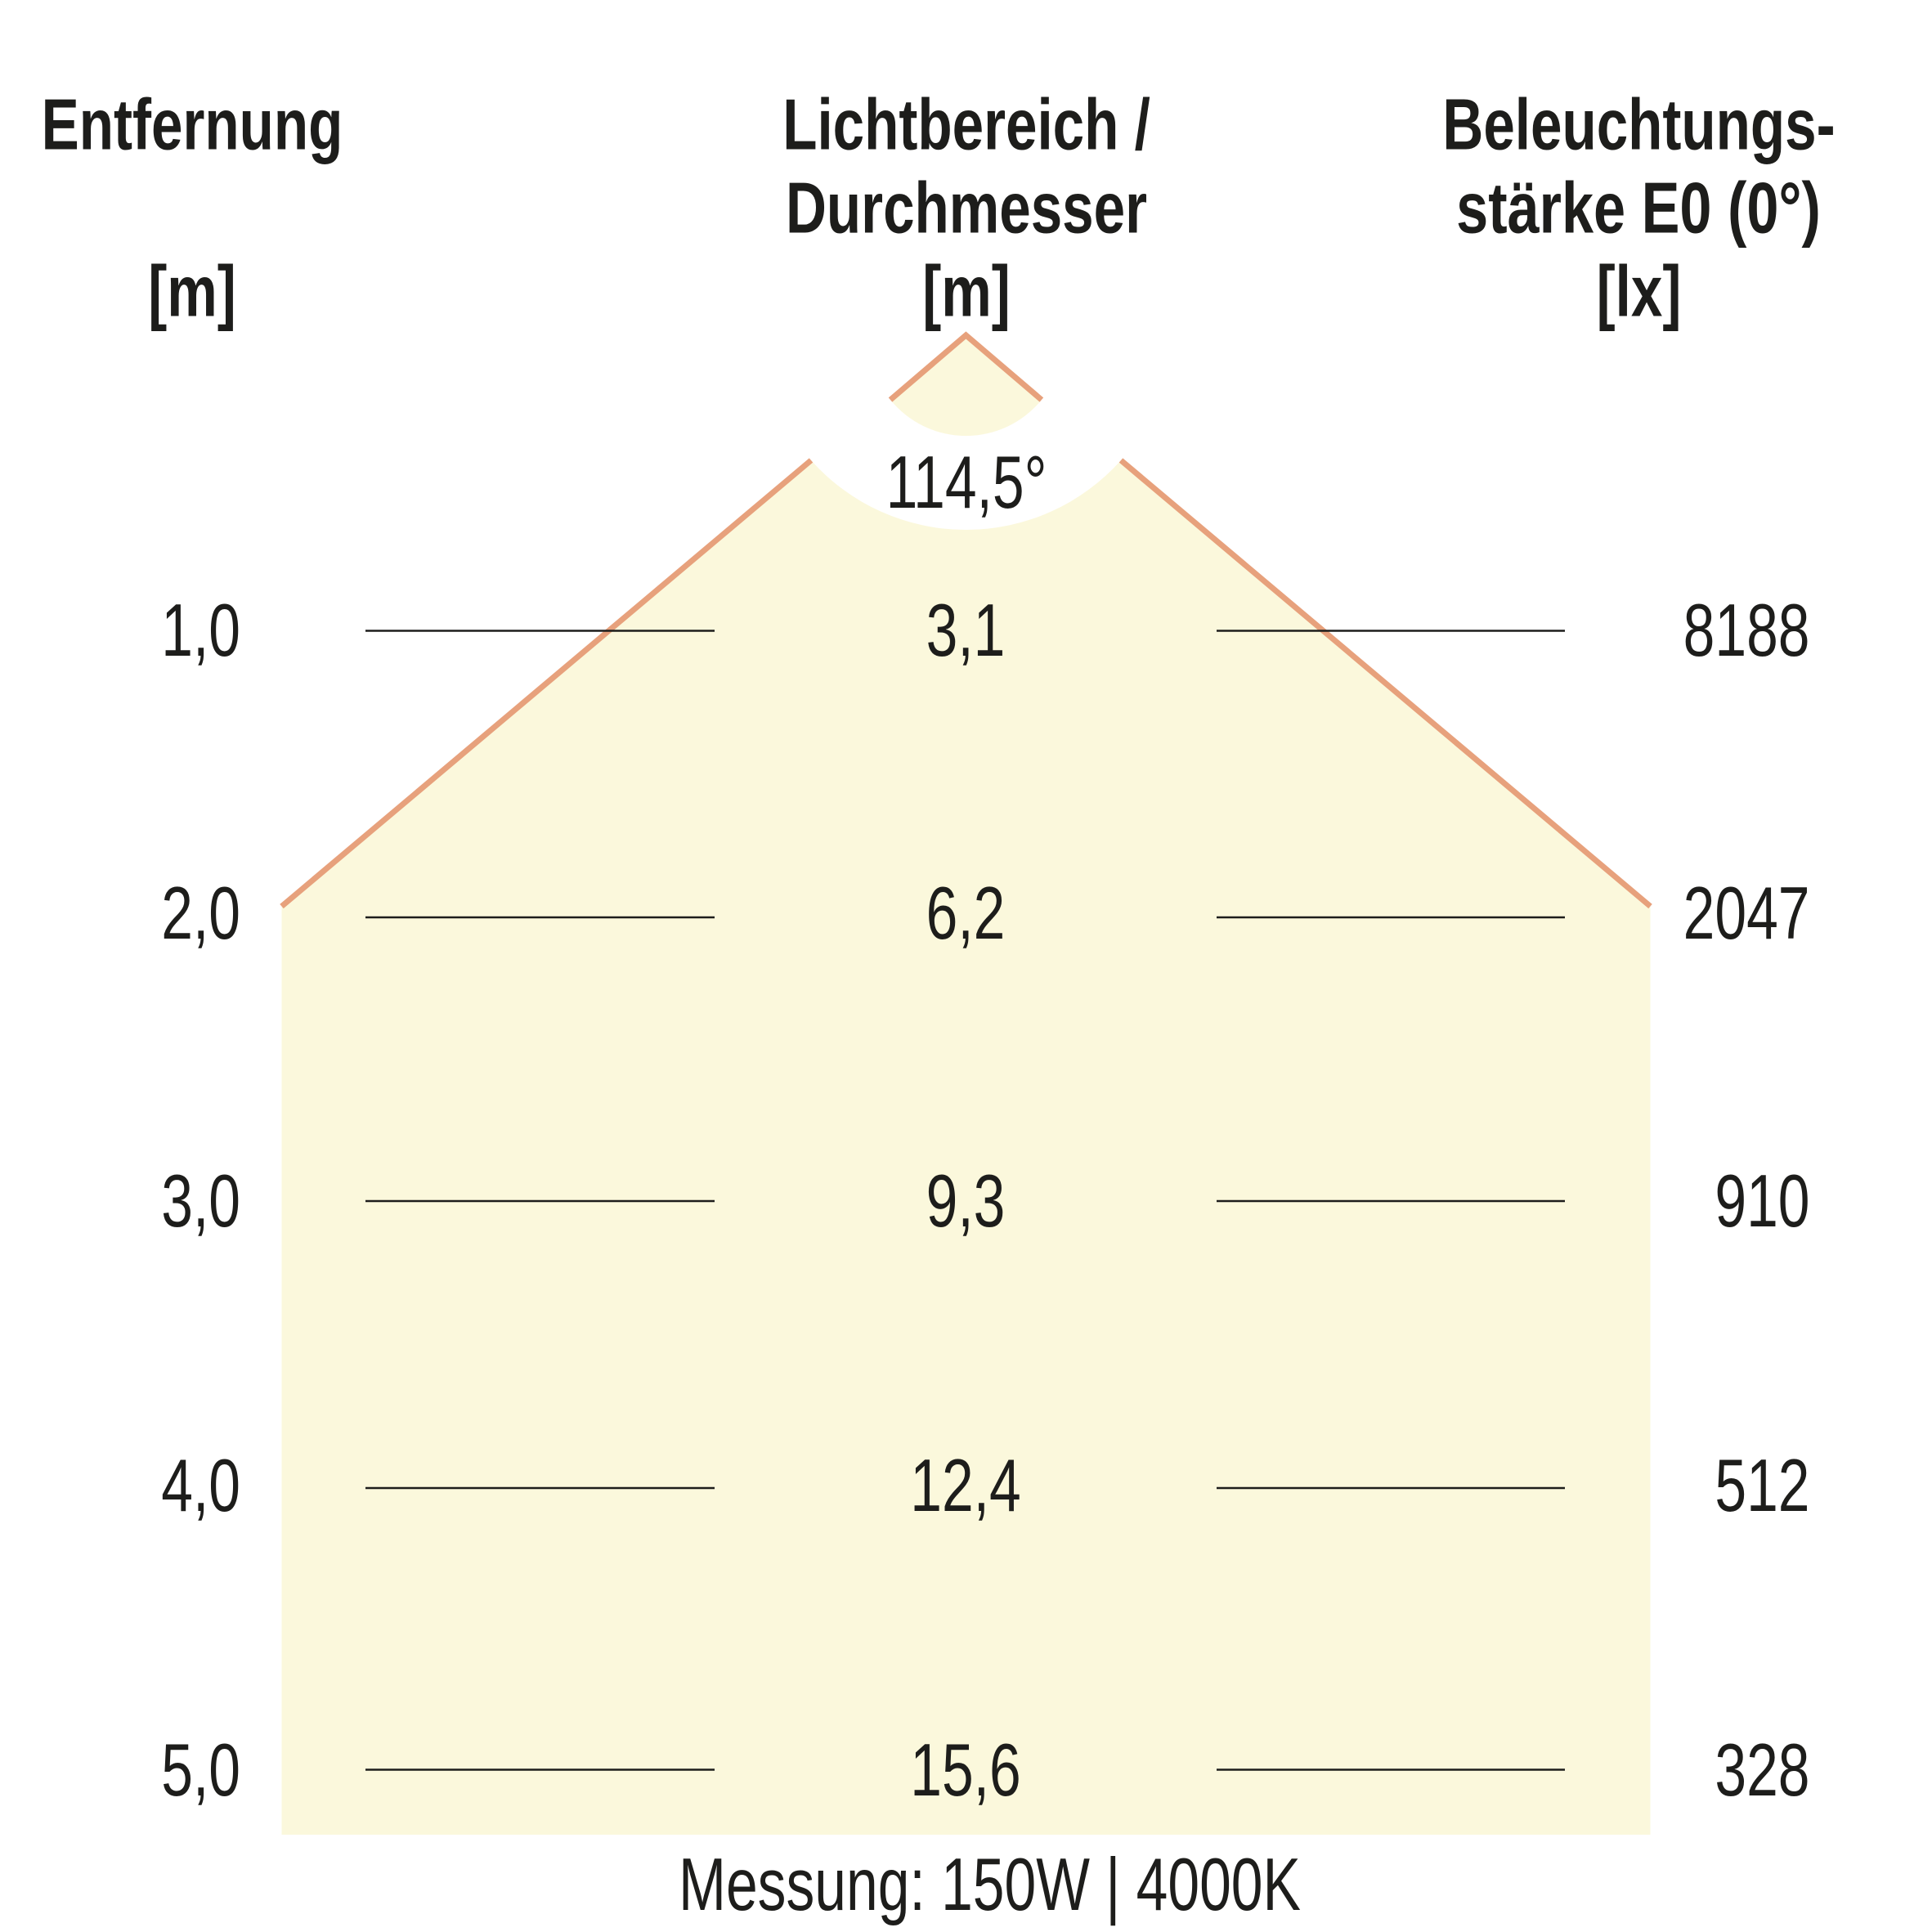 The width and height of the screenshot is (1932, 1932). I want to click on svg-text: Entfernung, so click(192, 123).